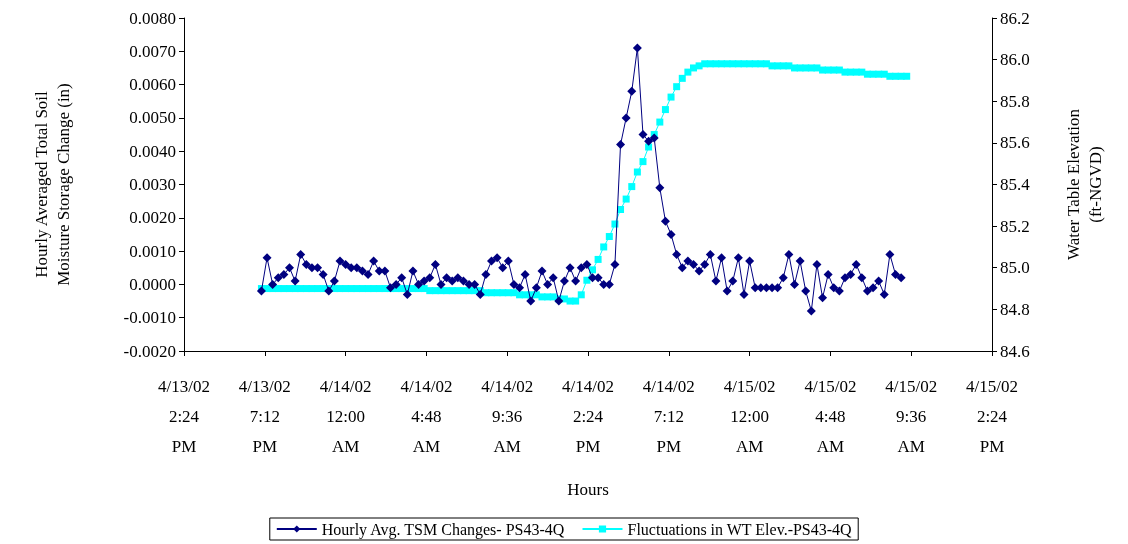  Describe the element at coordinates (345, 416) in the screenshot. I see `x-tick-label: 4/14/02 12:00 AM` at that location.